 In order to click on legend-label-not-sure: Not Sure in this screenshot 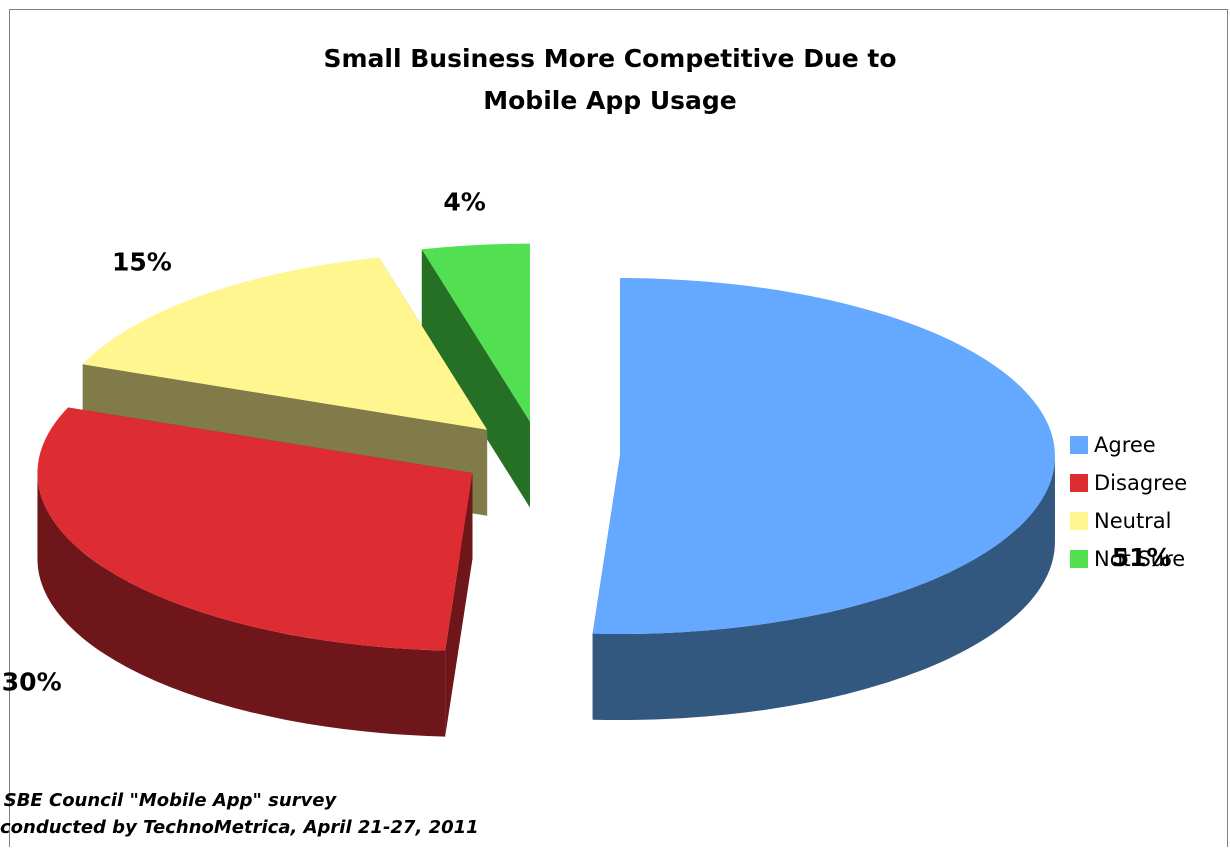, I will do `click(1140, 559)`.